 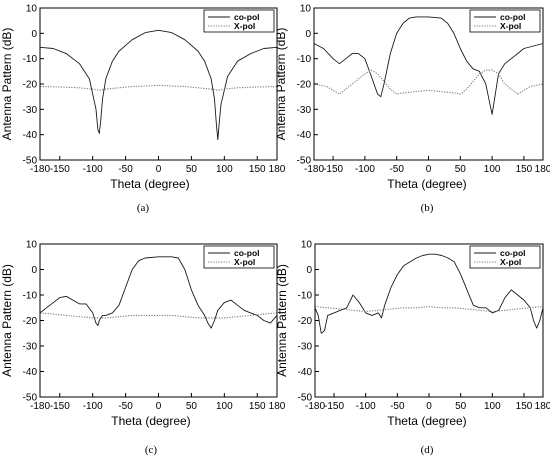 I want to click on panel-caption: (d), so click(x=427, y=450).